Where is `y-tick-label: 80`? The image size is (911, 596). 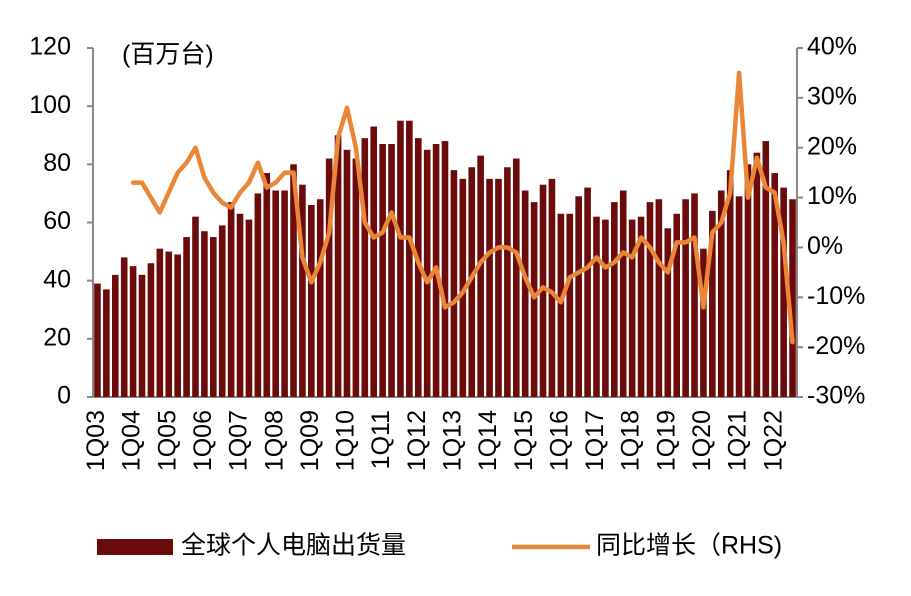
y-tick-label: 80 is located at coordinates (57, 163).